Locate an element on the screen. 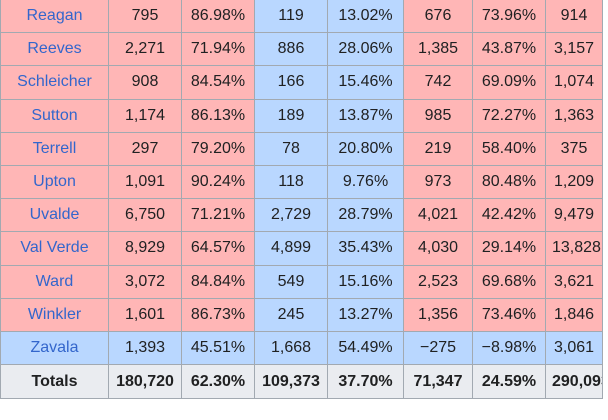  totals-total-votes: 290,093 is located at coordinates (574, 382).